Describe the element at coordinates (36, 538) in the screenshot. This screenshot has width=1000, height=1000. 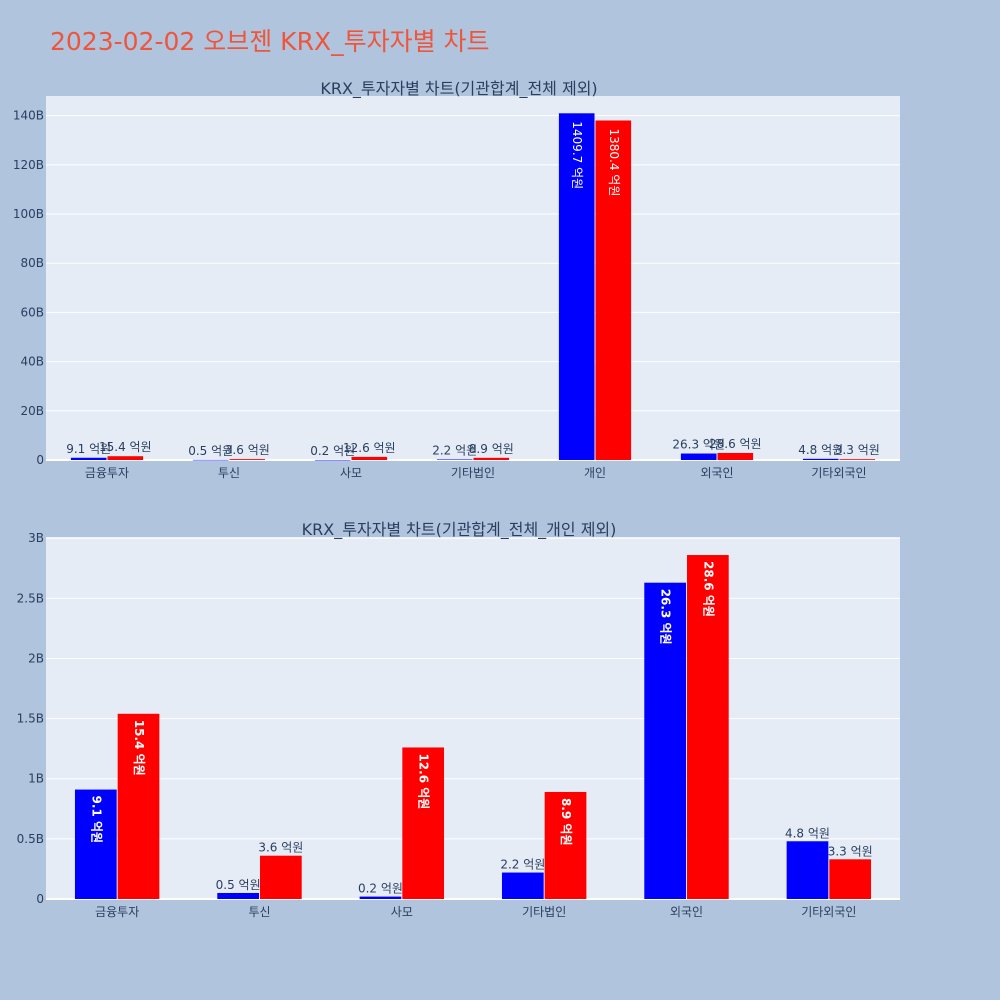
I see `y-tick-label: 3B` at that location.